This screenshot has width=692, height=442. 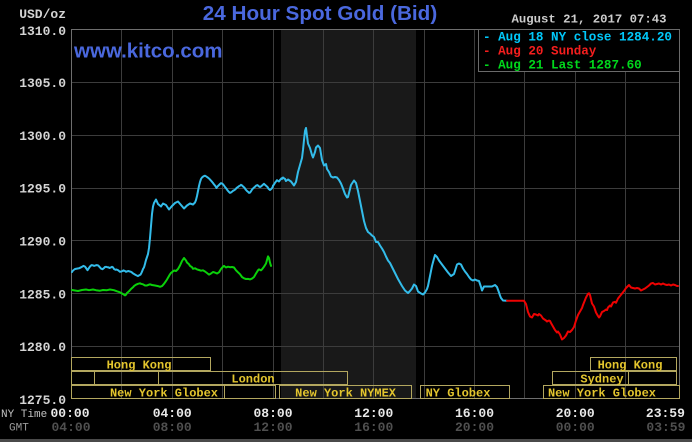 What do you see at coordinates (540, 52) in the screenshot?
I see `svg-text: - Aug 20 Sunday` at bounding box center [540, 52].